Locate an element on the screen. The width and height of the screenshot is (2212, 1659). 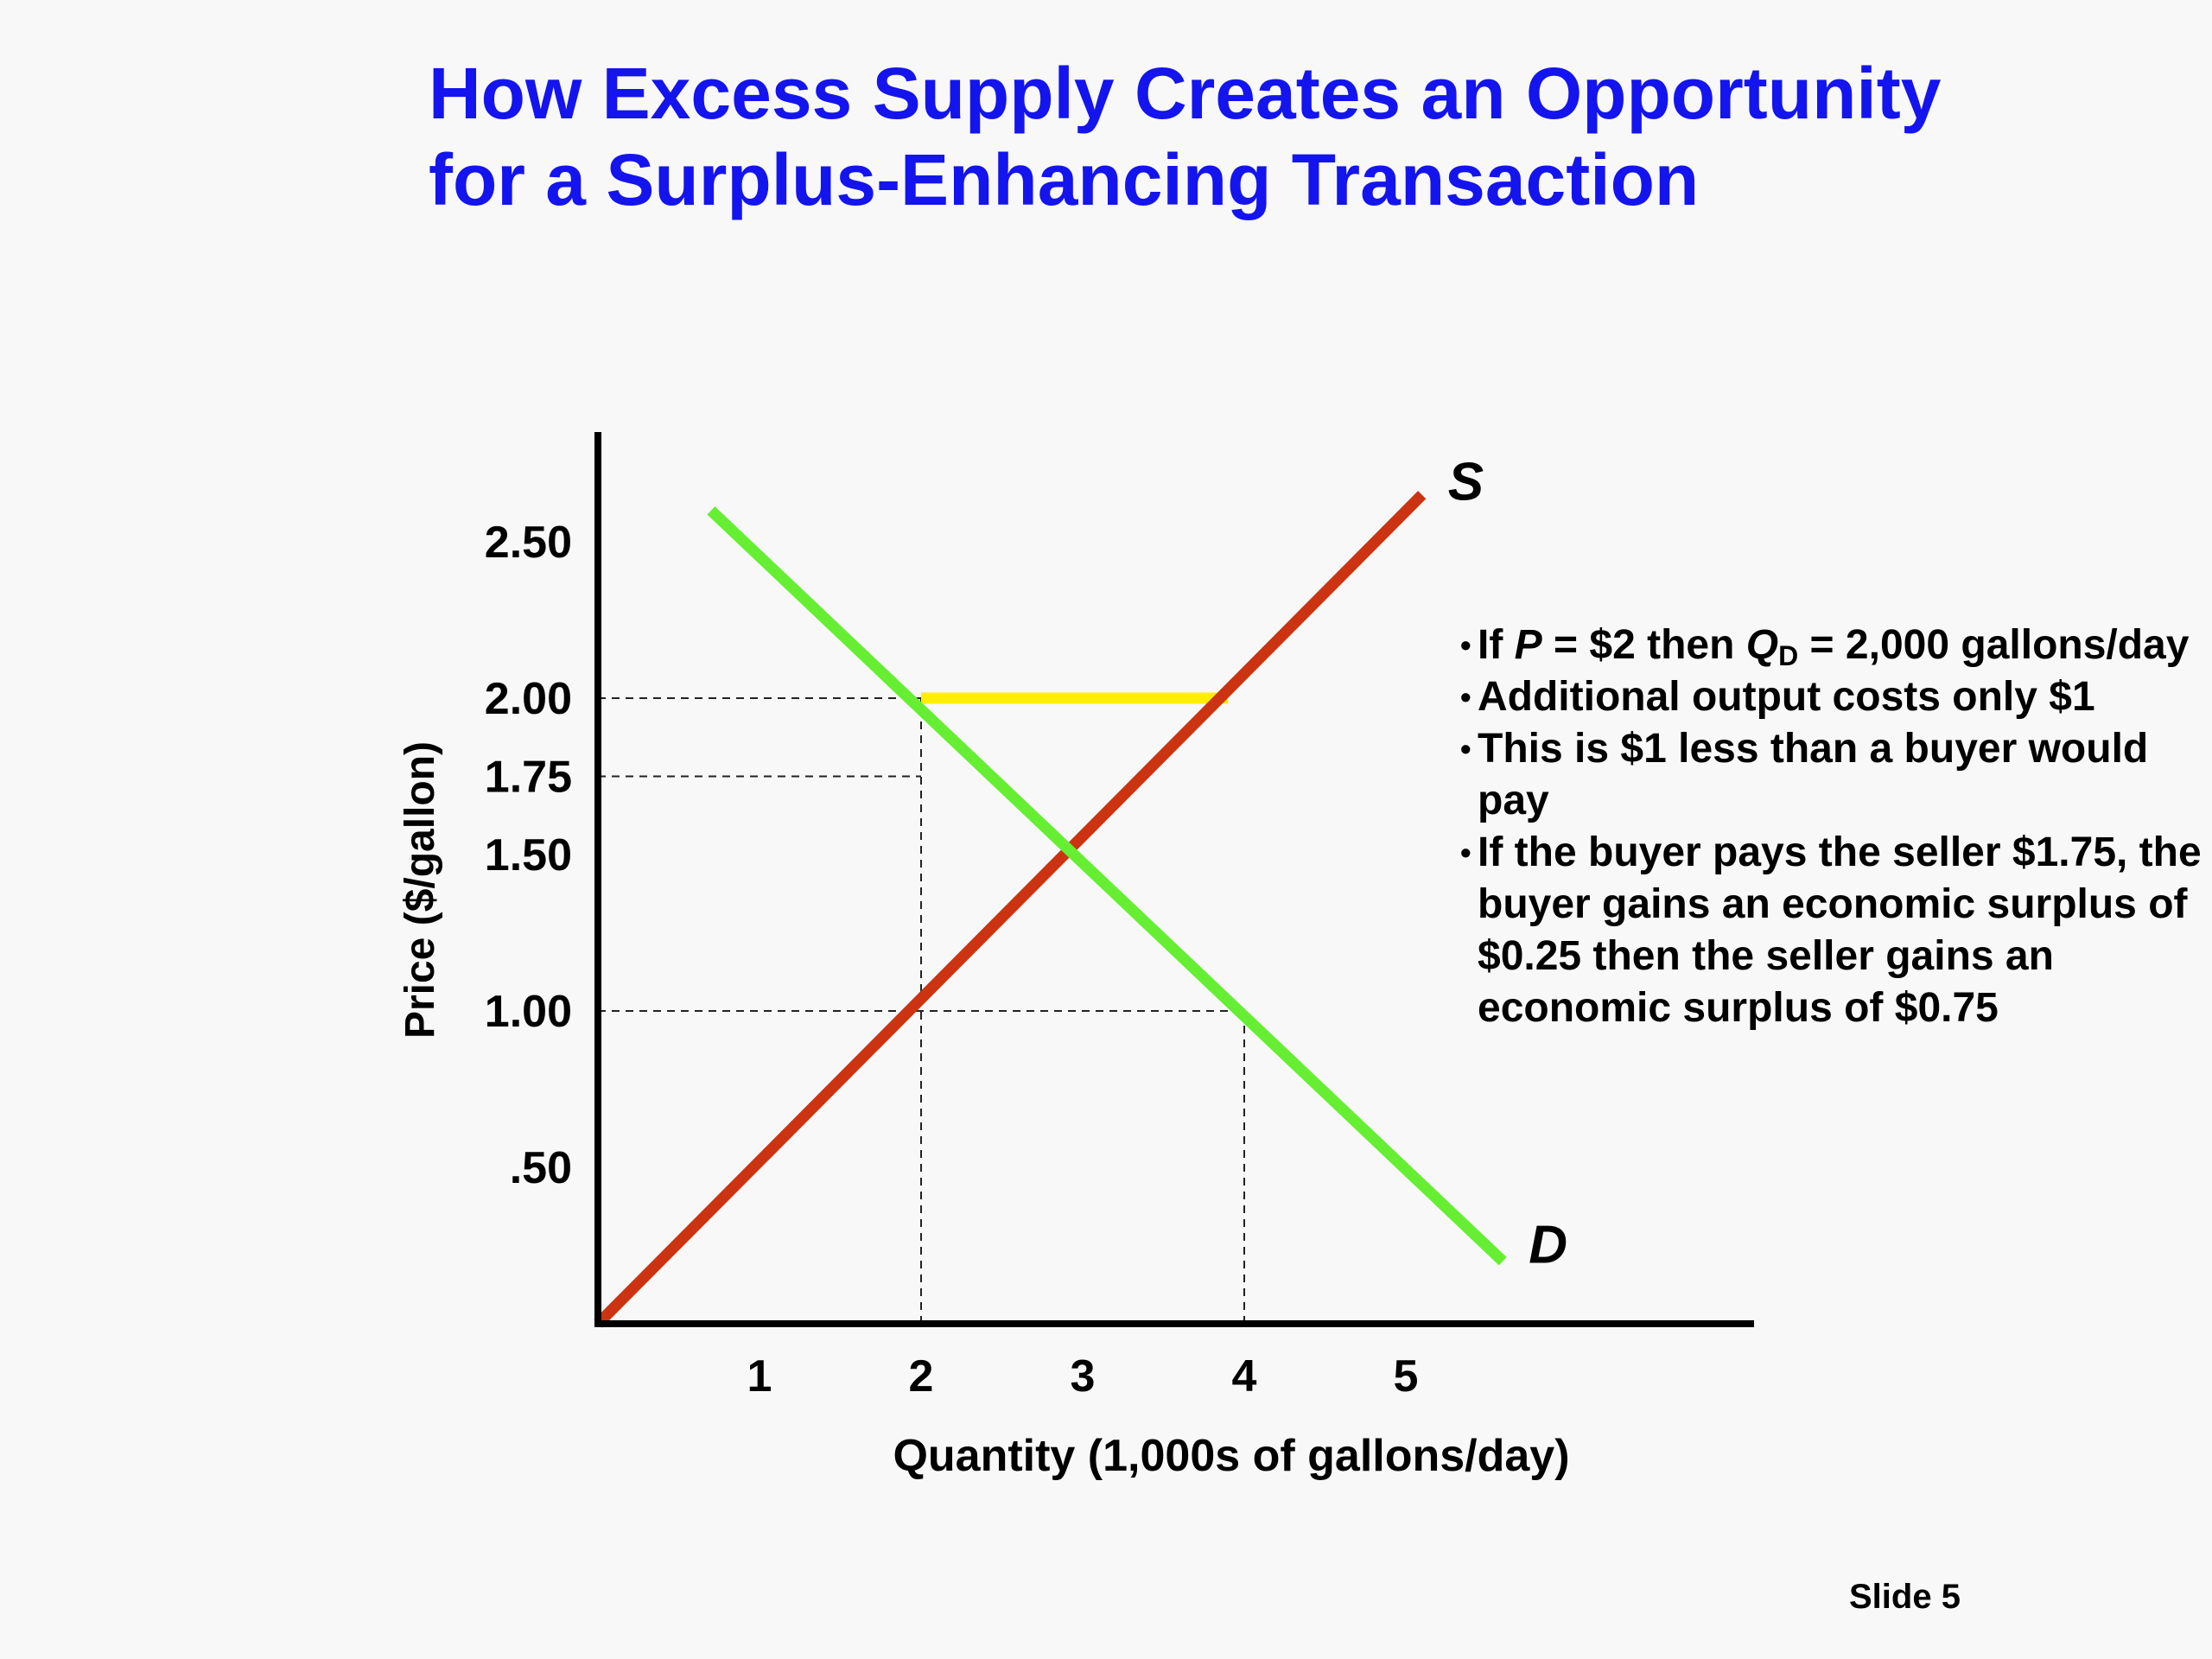
curve-label-d: D is located at coordinates (1548, 1245).